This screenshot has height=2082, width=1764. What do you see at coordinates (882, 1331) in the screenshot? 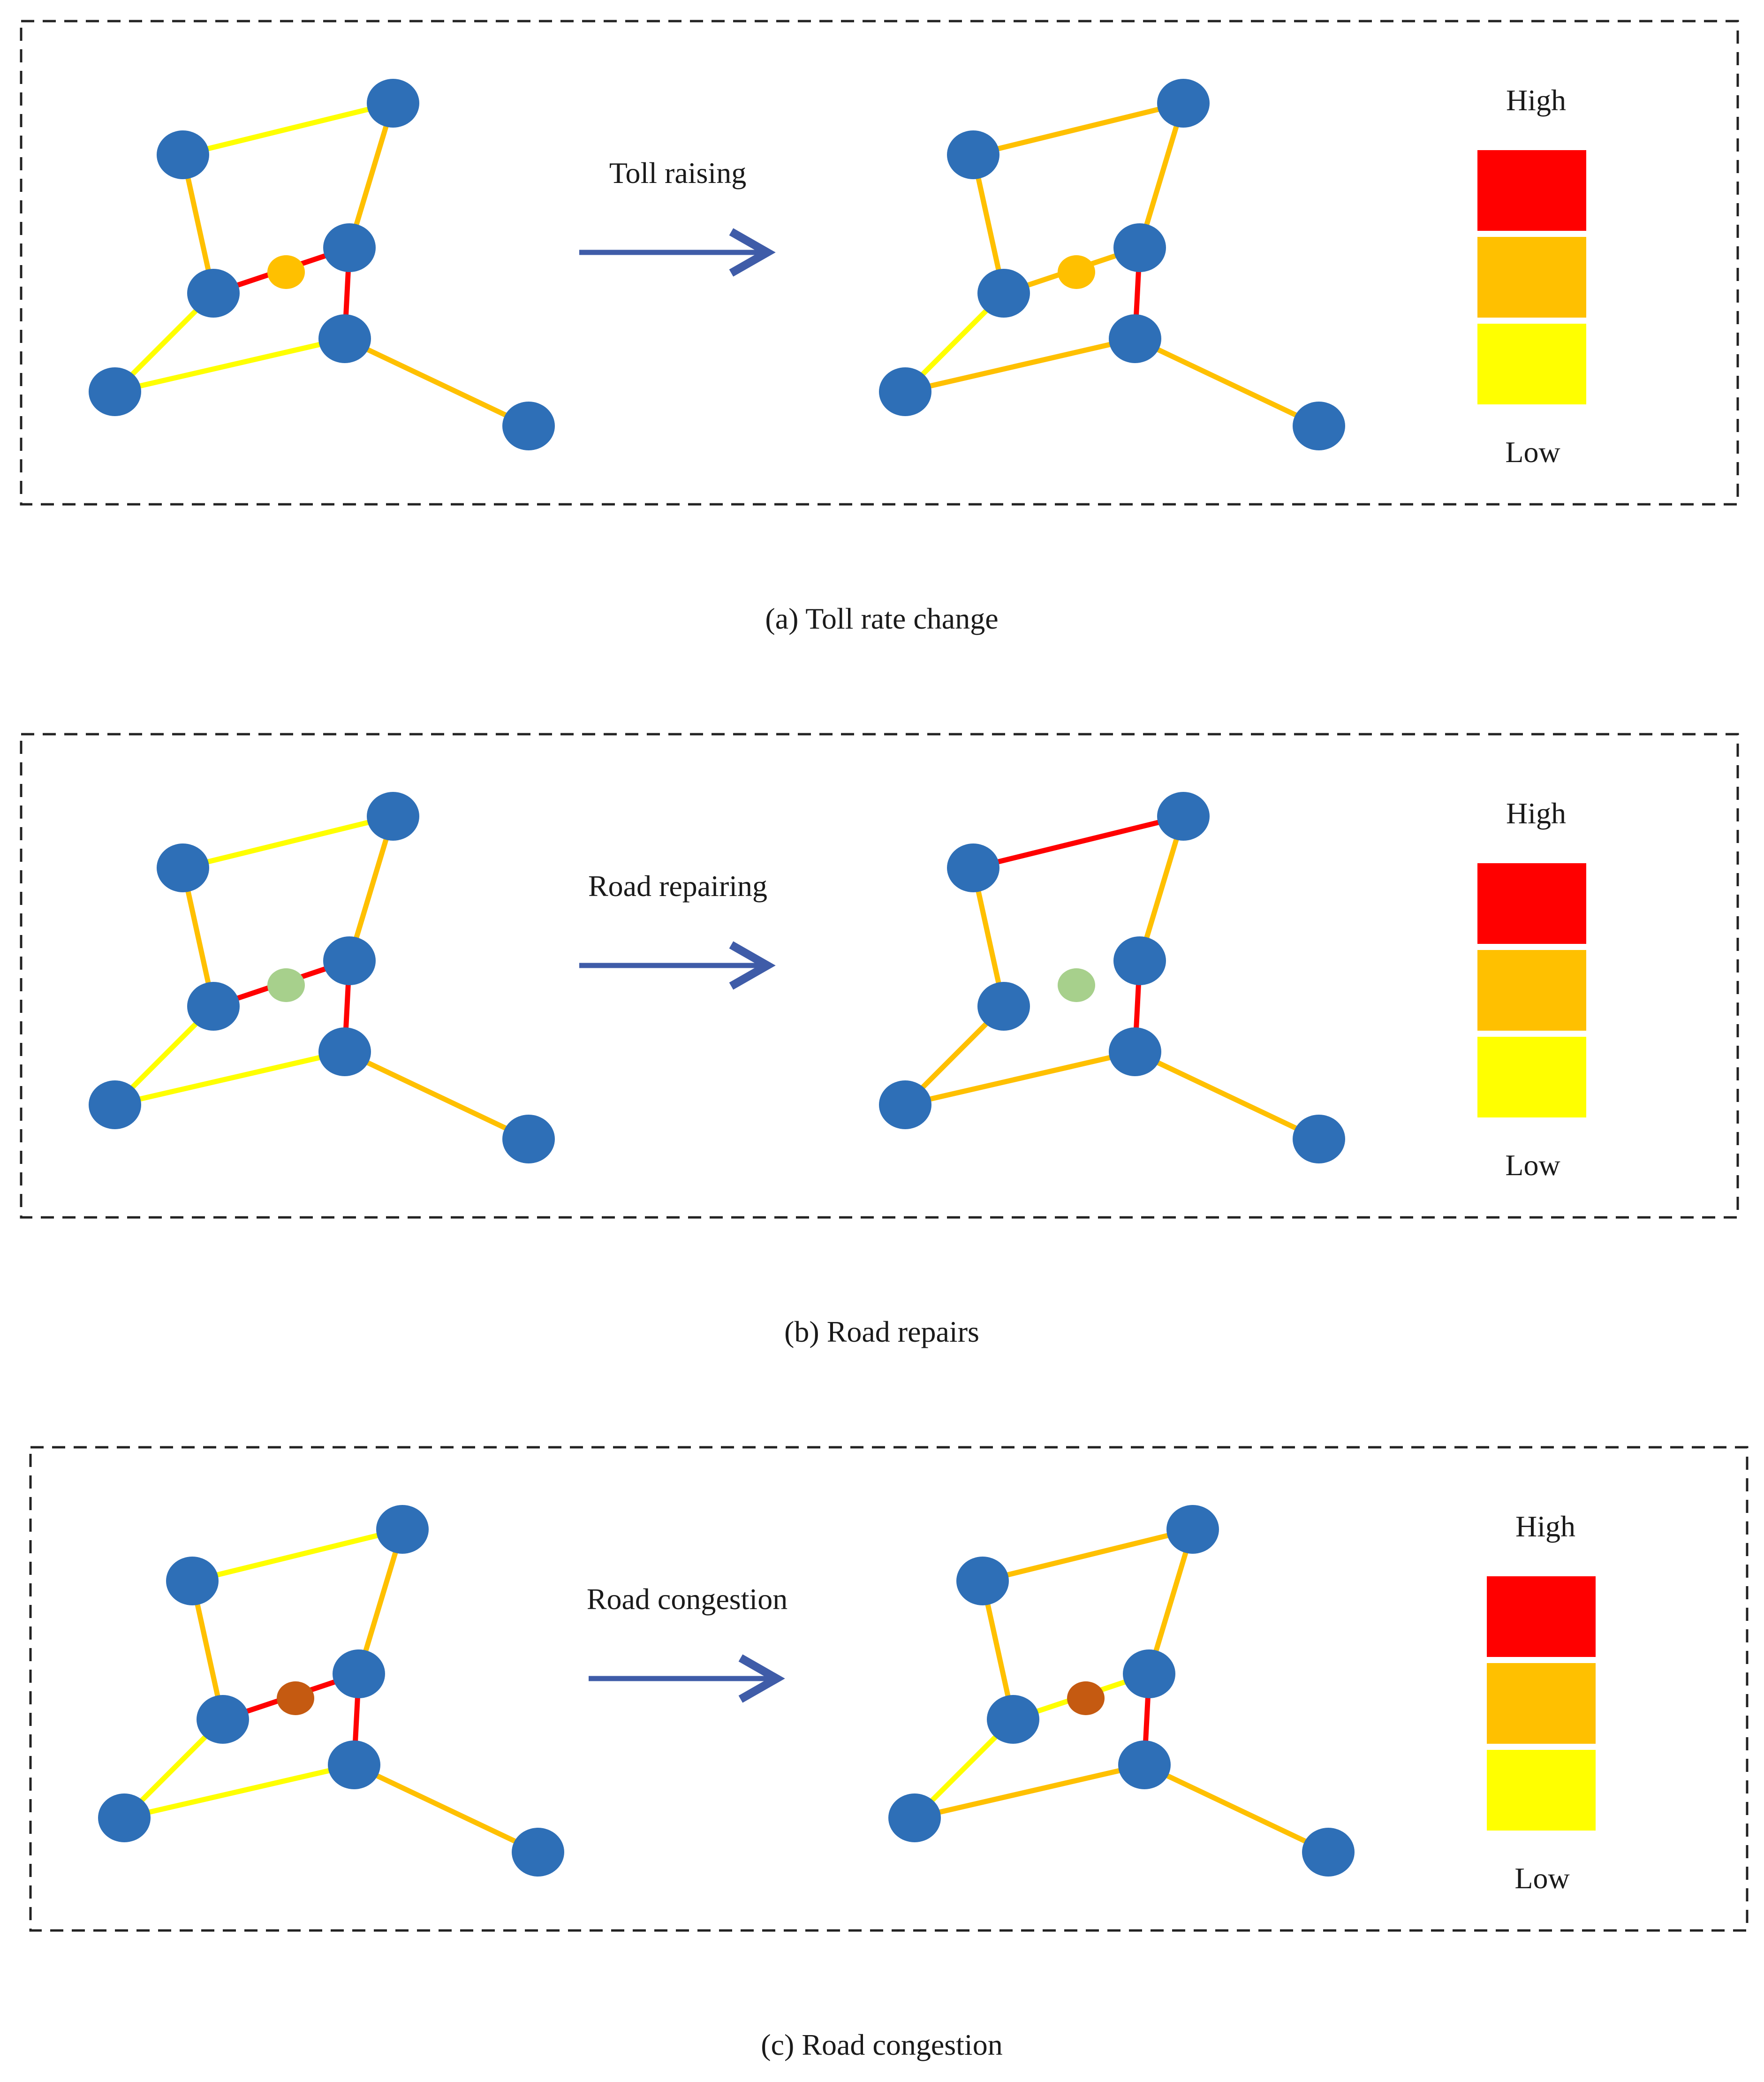
I see `panel-caption: (b) Road repairs` at bounding box center [882, 1331].